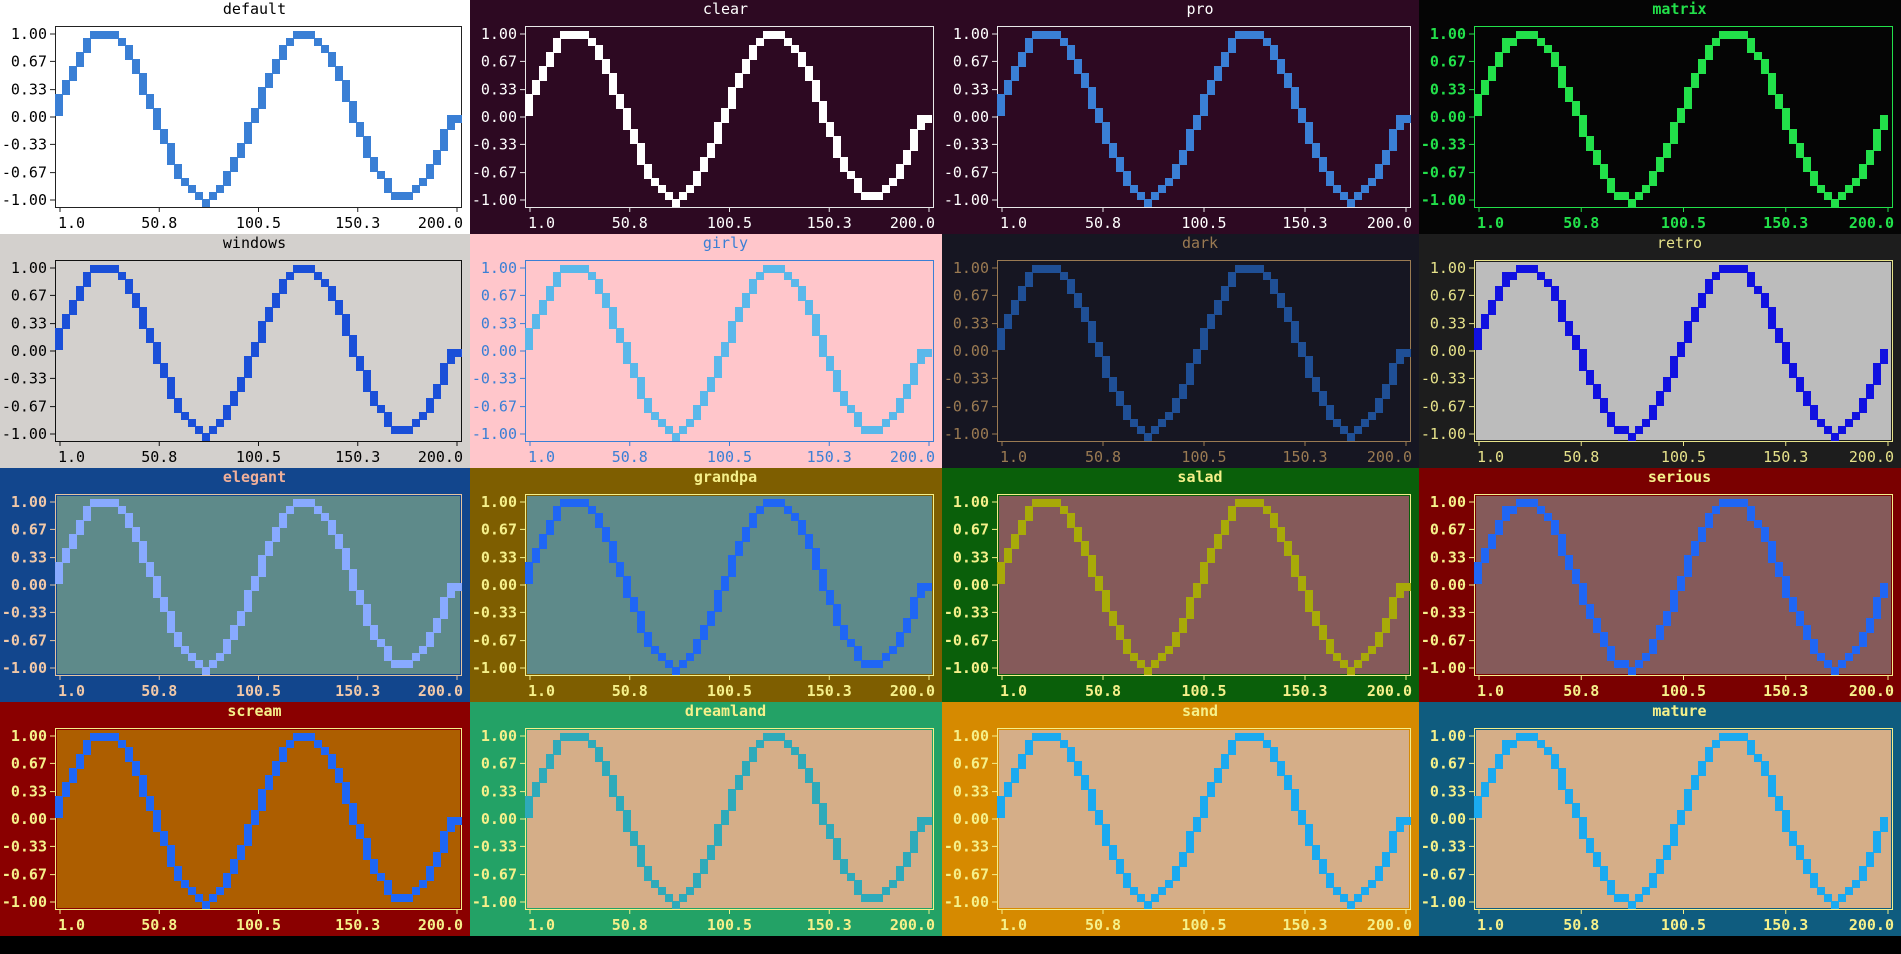 Image resolution: width=1901 pixels, height=954 pixels. I want to click on x-tick-label: 50.8, so click(1581, 223).